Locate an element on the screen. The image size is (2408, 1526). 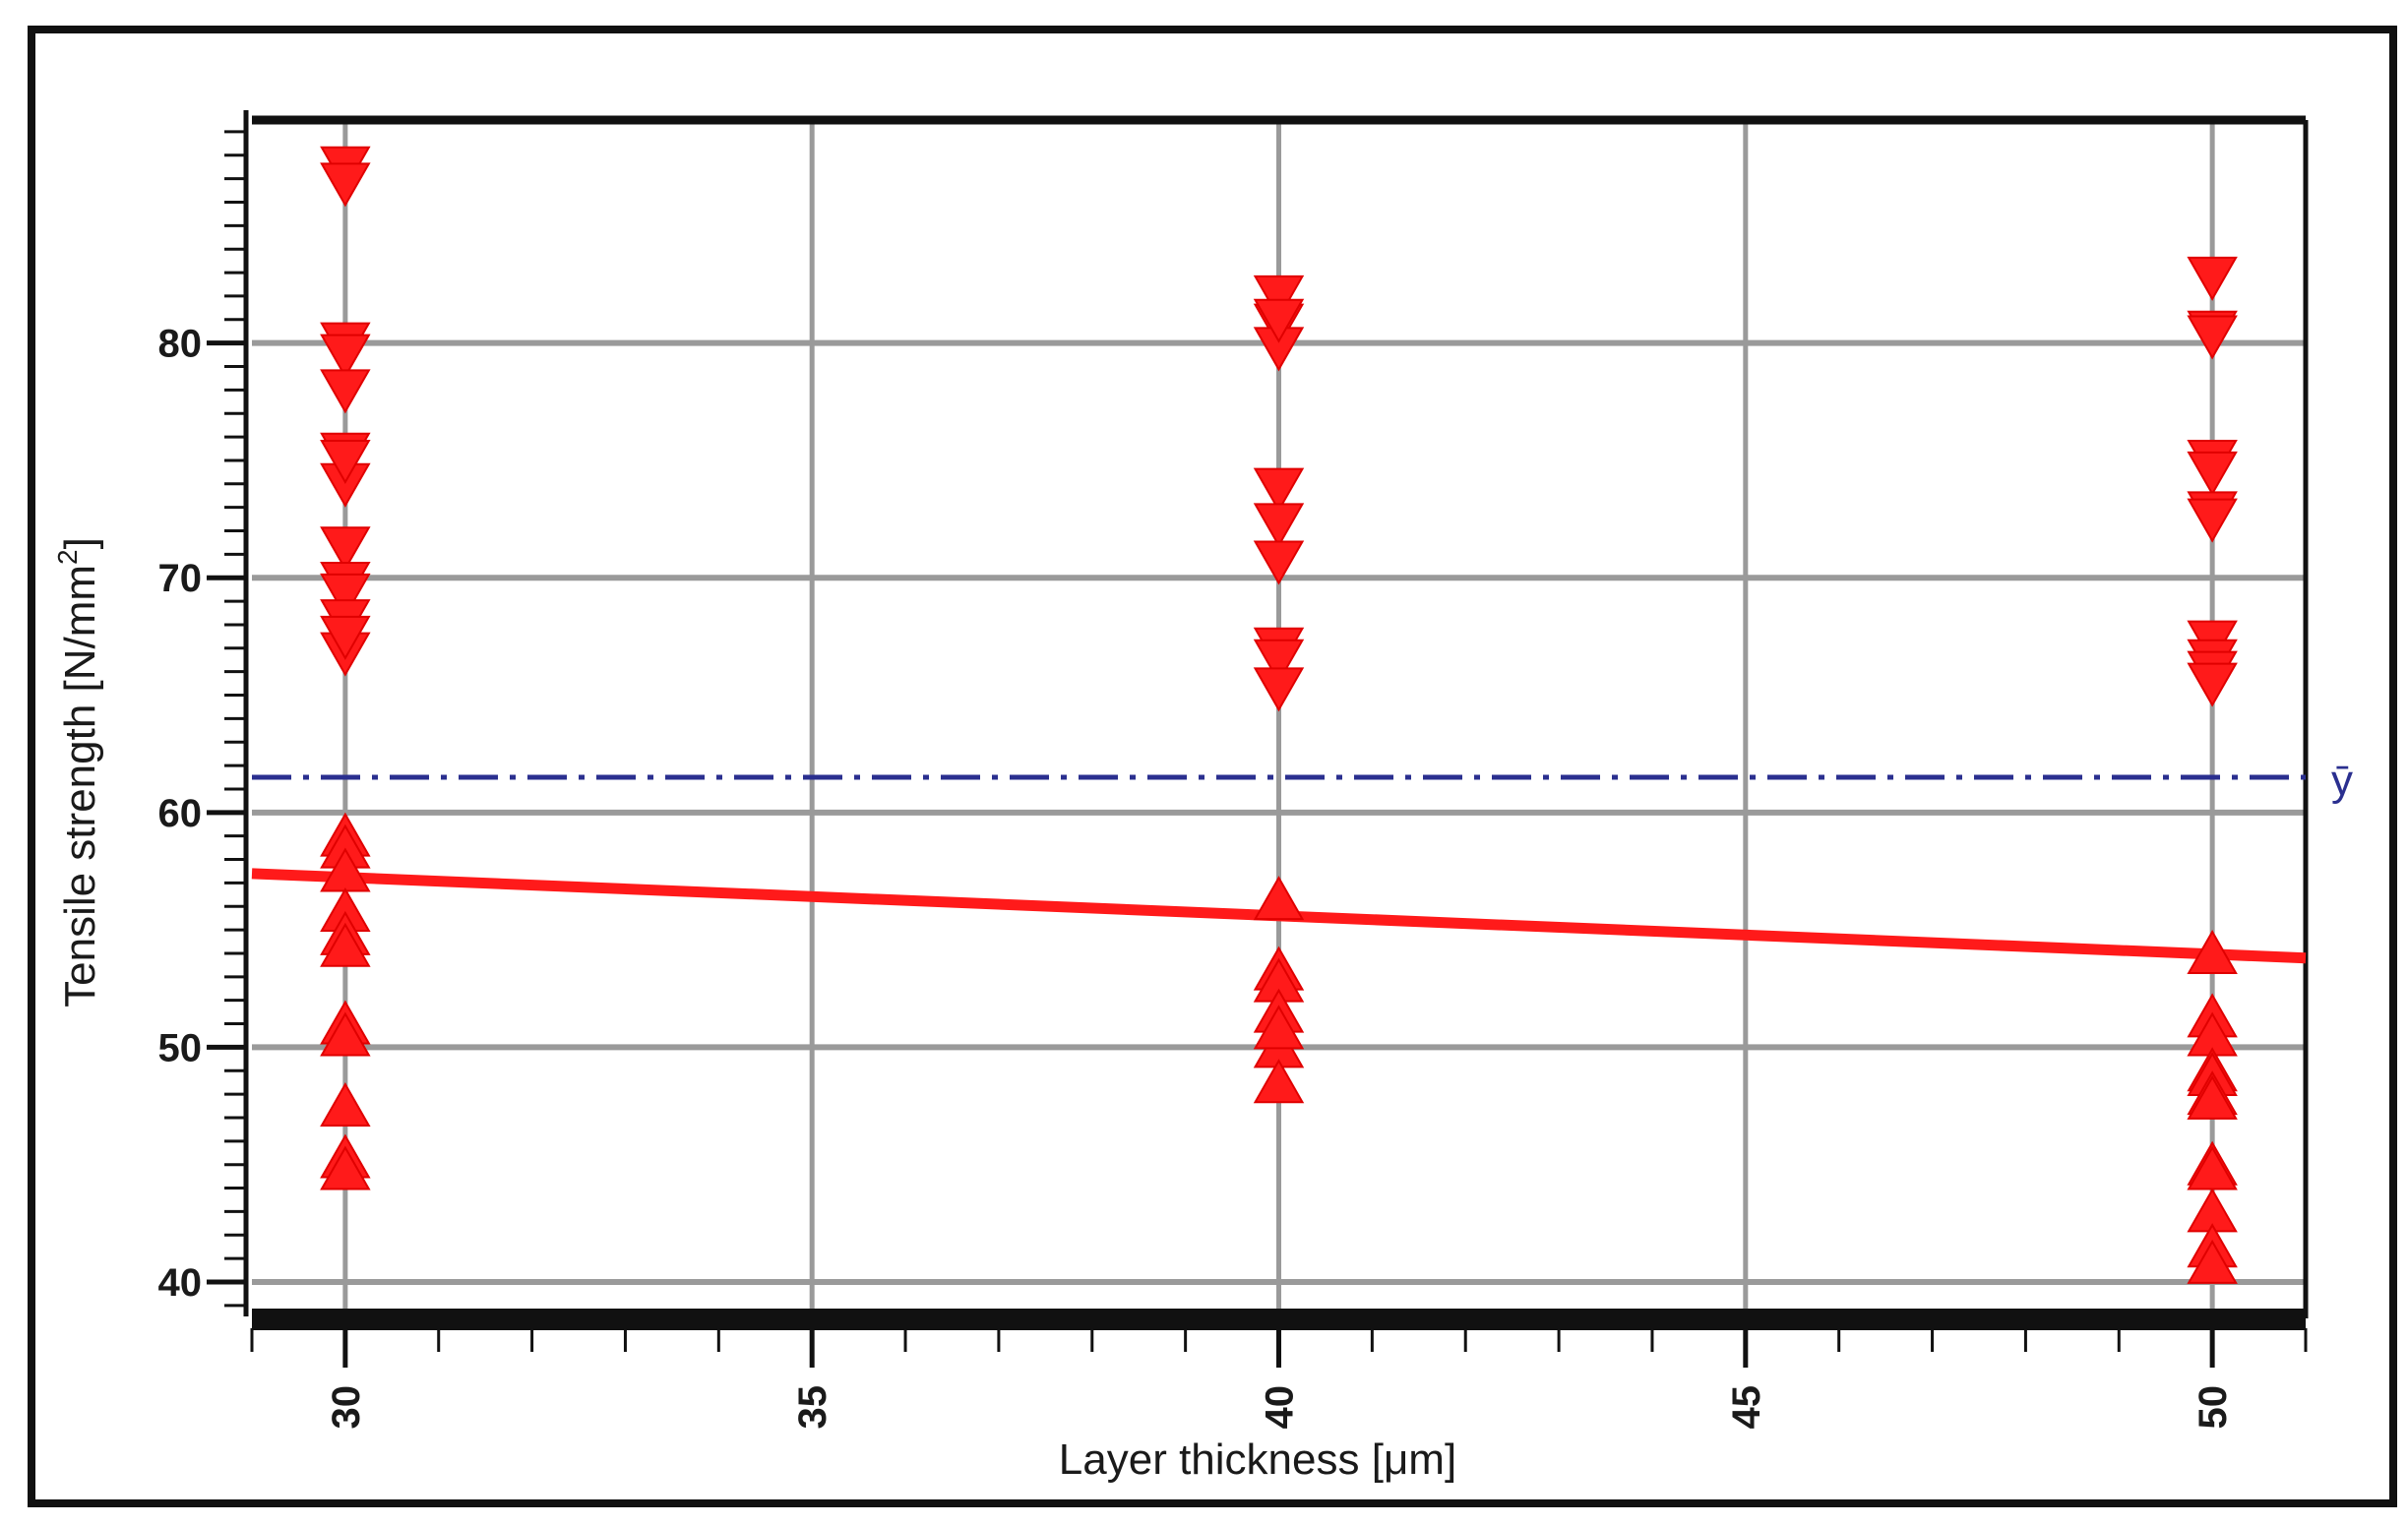
x-tick-label: 35 is located at coordinates (813, 1408).